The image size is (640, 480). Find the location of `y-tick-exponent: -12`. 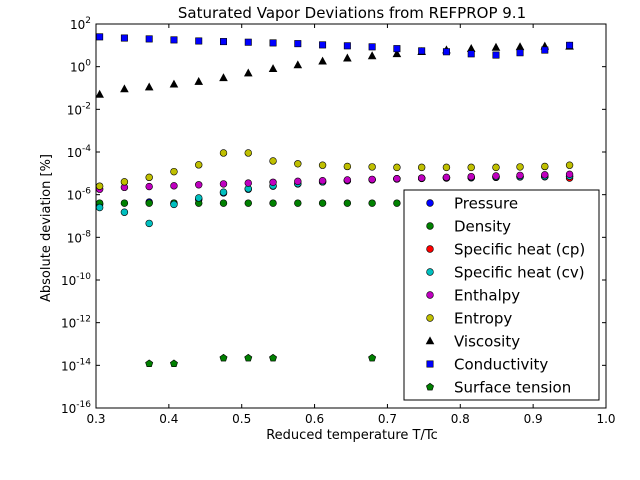

y-tick-exponent: -12 is located at coordinates (83, 320).